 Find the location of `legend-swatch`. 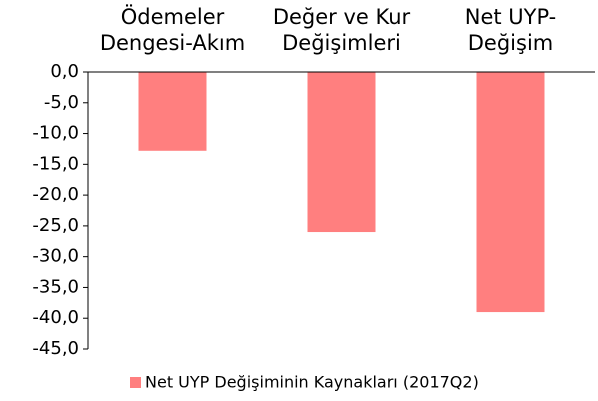

legend-swatch is located at coordinates (135, 382).